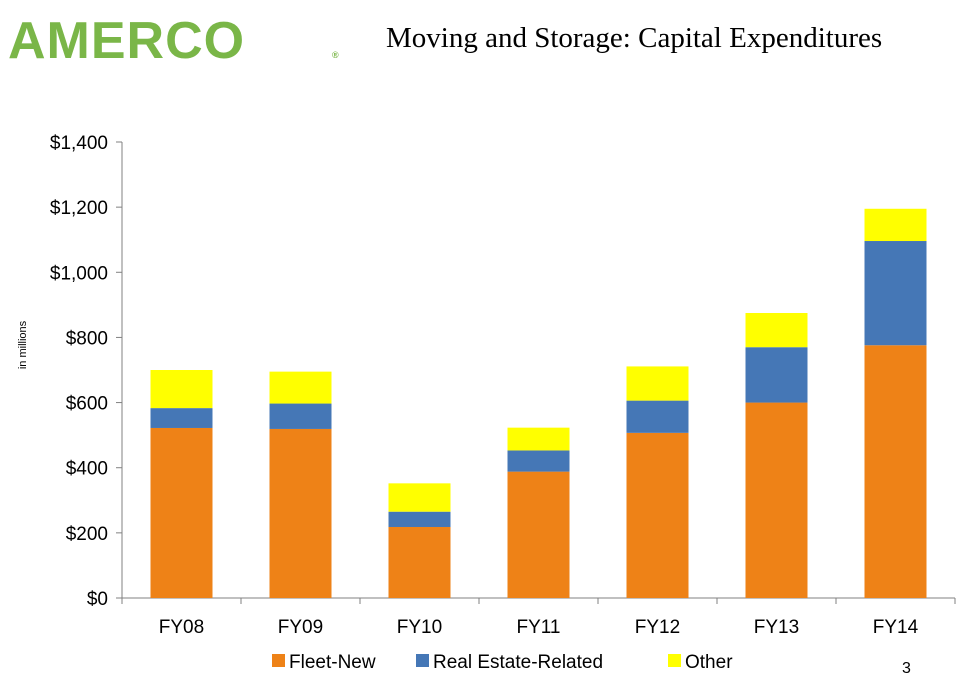 This screenshot has width=956, height=683. What do you see at coordinates (419, 562) in the screenshot?
I see `bar-fleet-new-fy10` at bounding box center [419, 562].